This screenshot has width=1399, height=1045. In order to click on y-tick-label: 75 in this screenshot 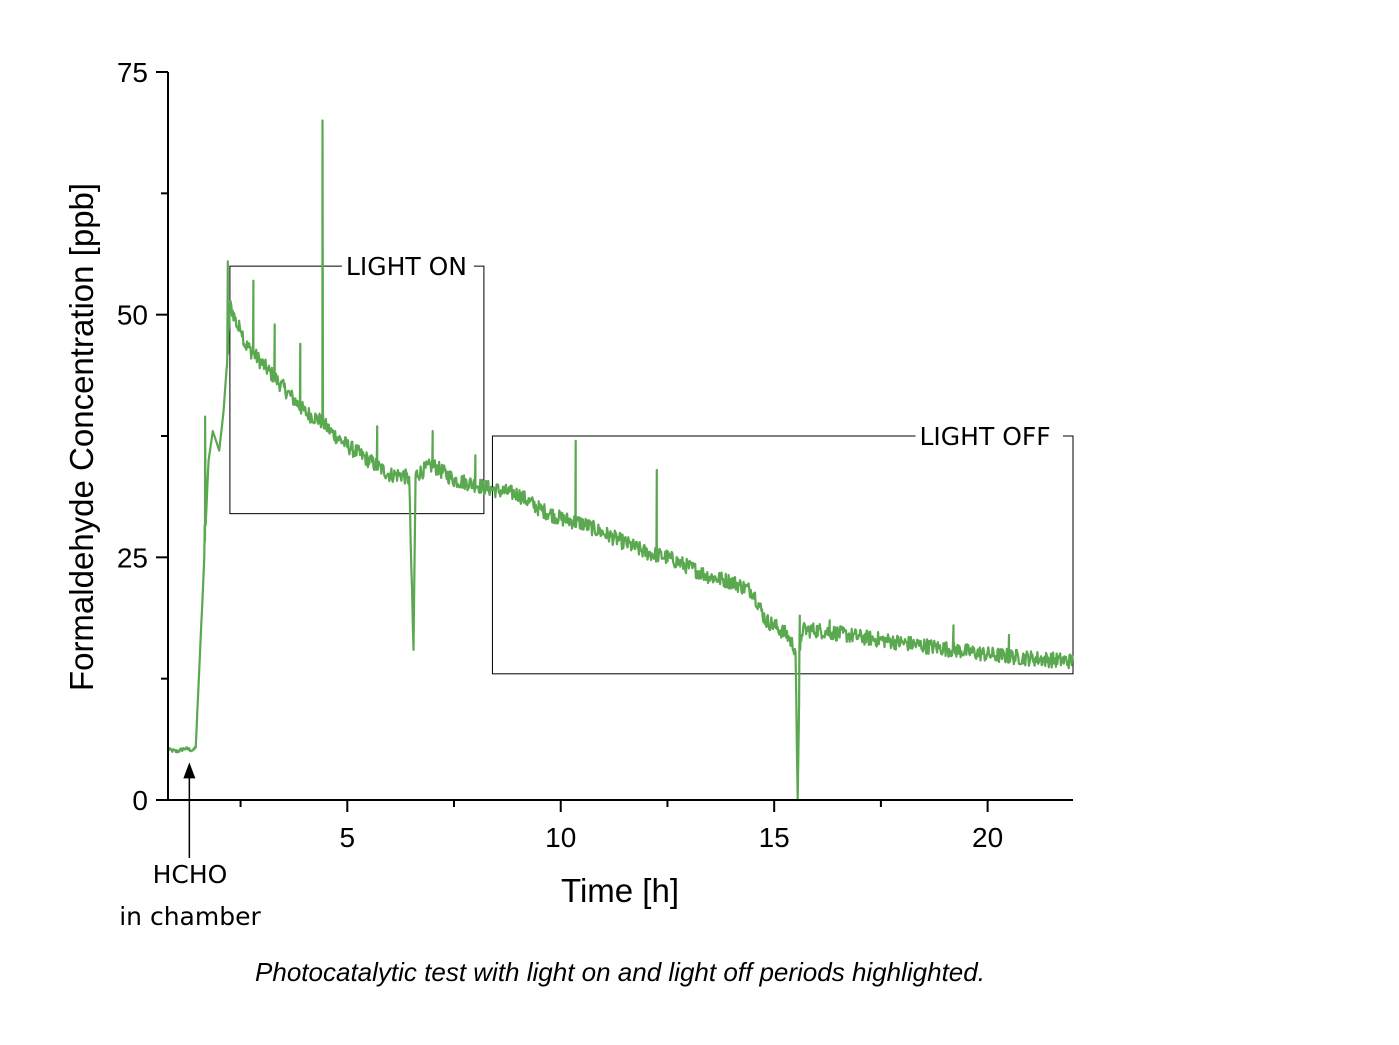, I will do `click(132, 72)`.